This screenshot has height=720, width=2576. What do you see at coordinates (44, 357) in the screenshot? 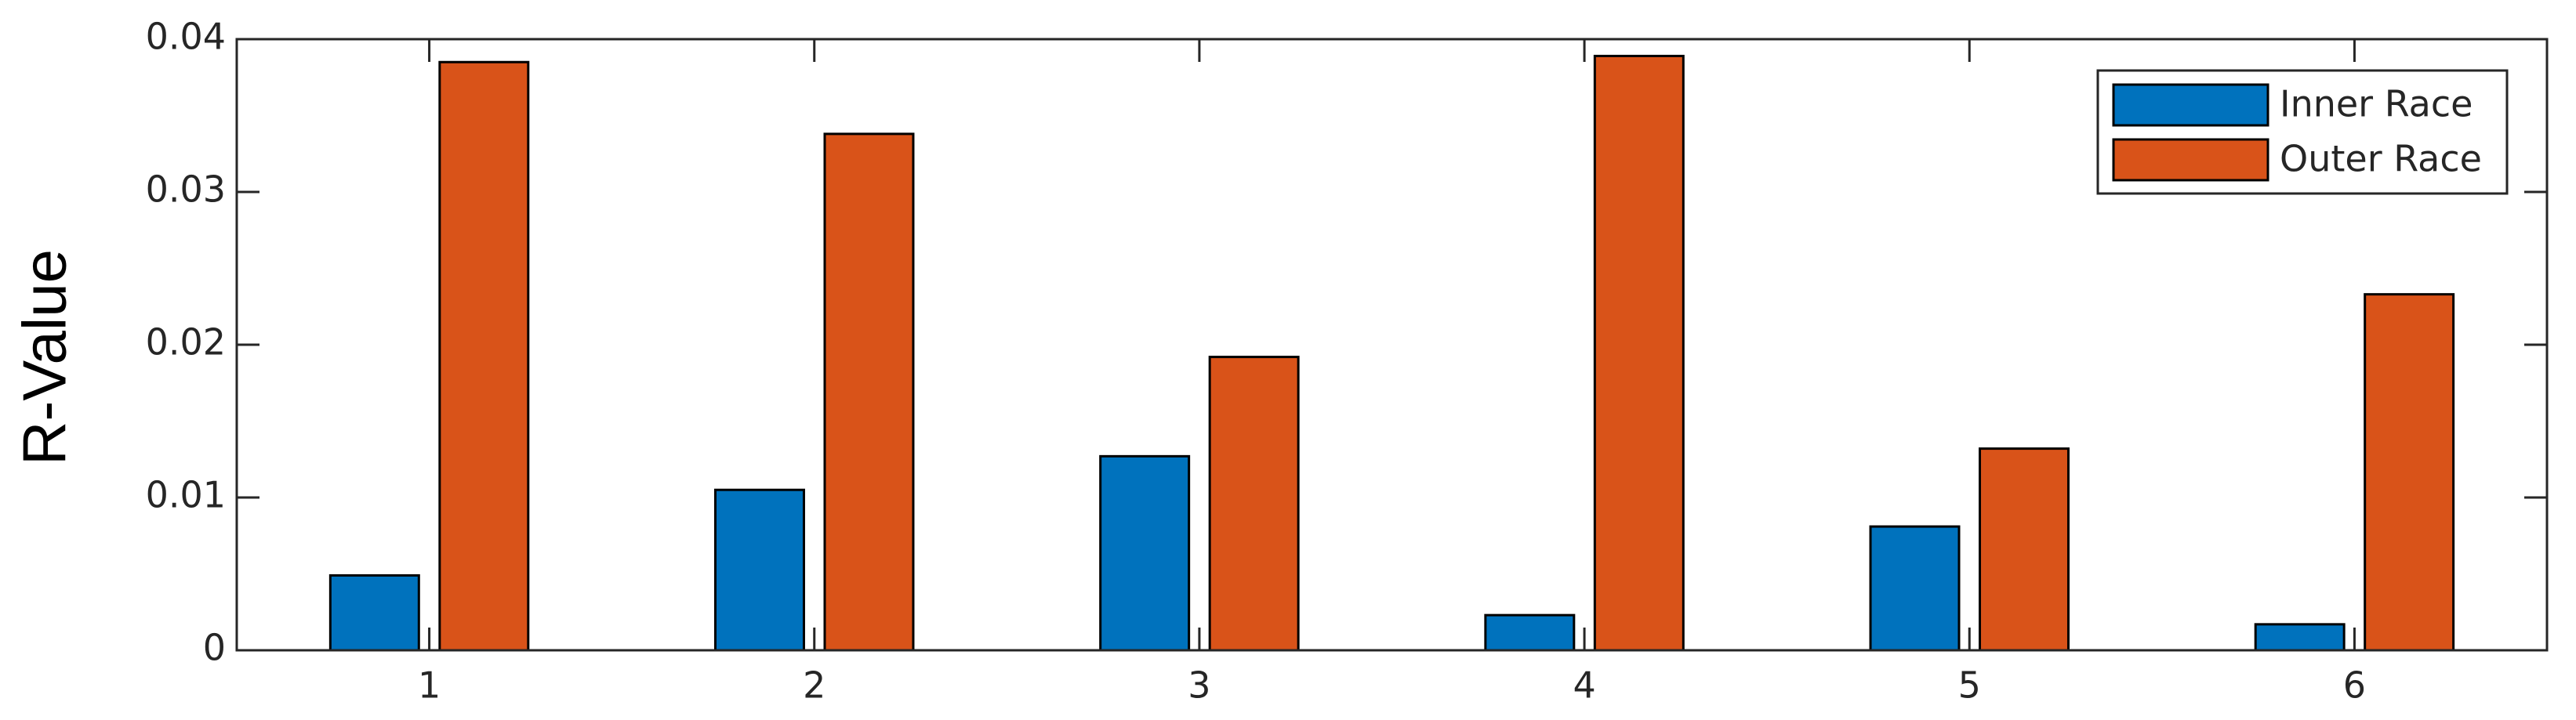
I see `y-axis-label: R-Value` at bounding box center [44, 357].